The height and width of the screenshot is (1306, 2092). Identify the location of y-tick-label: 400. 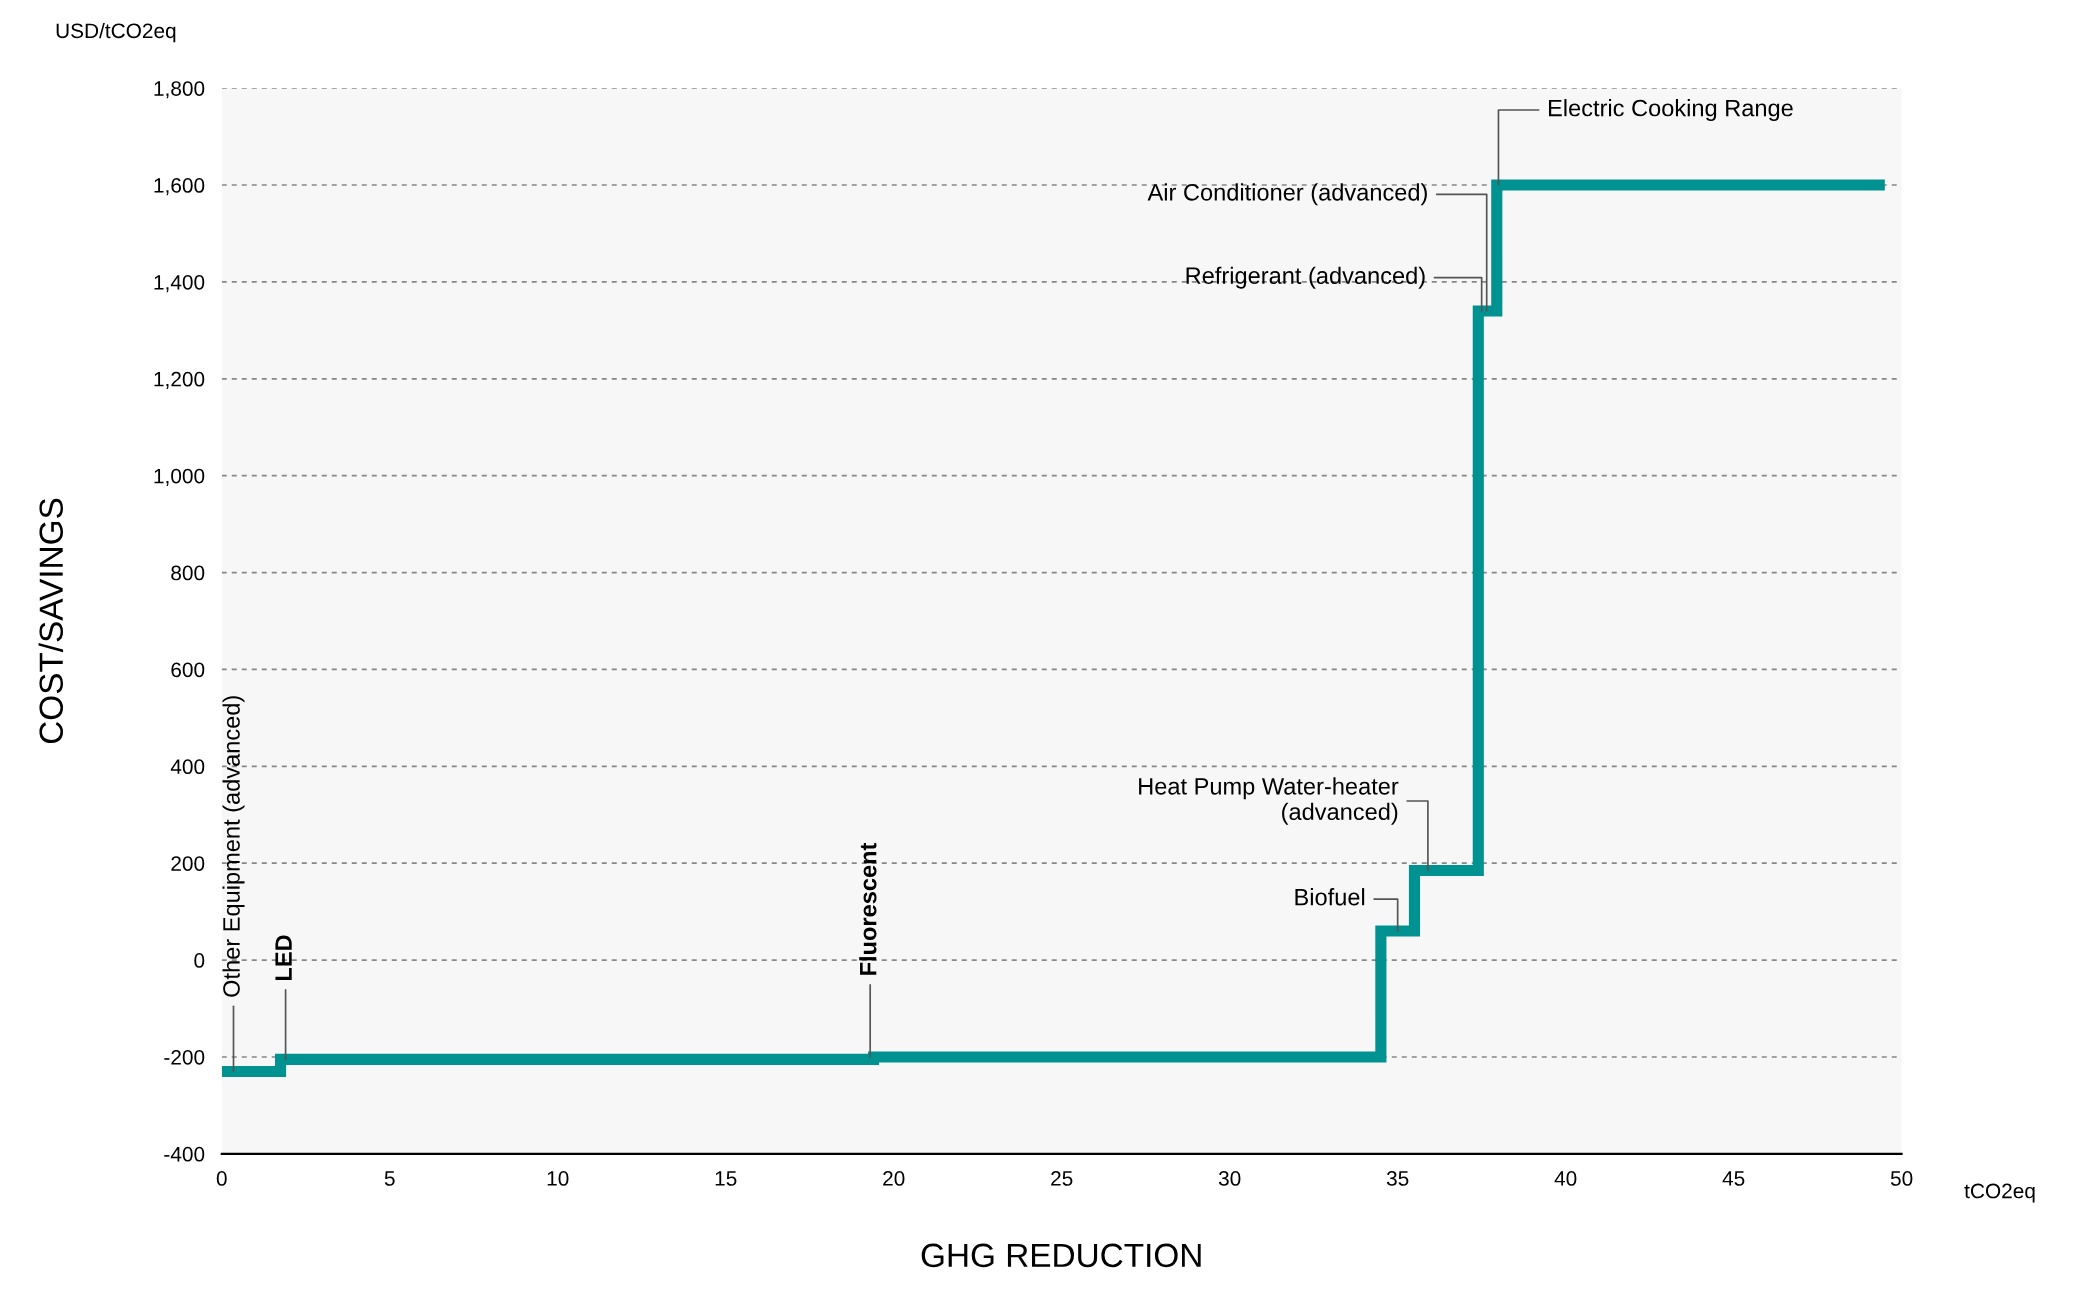
(187, 767).